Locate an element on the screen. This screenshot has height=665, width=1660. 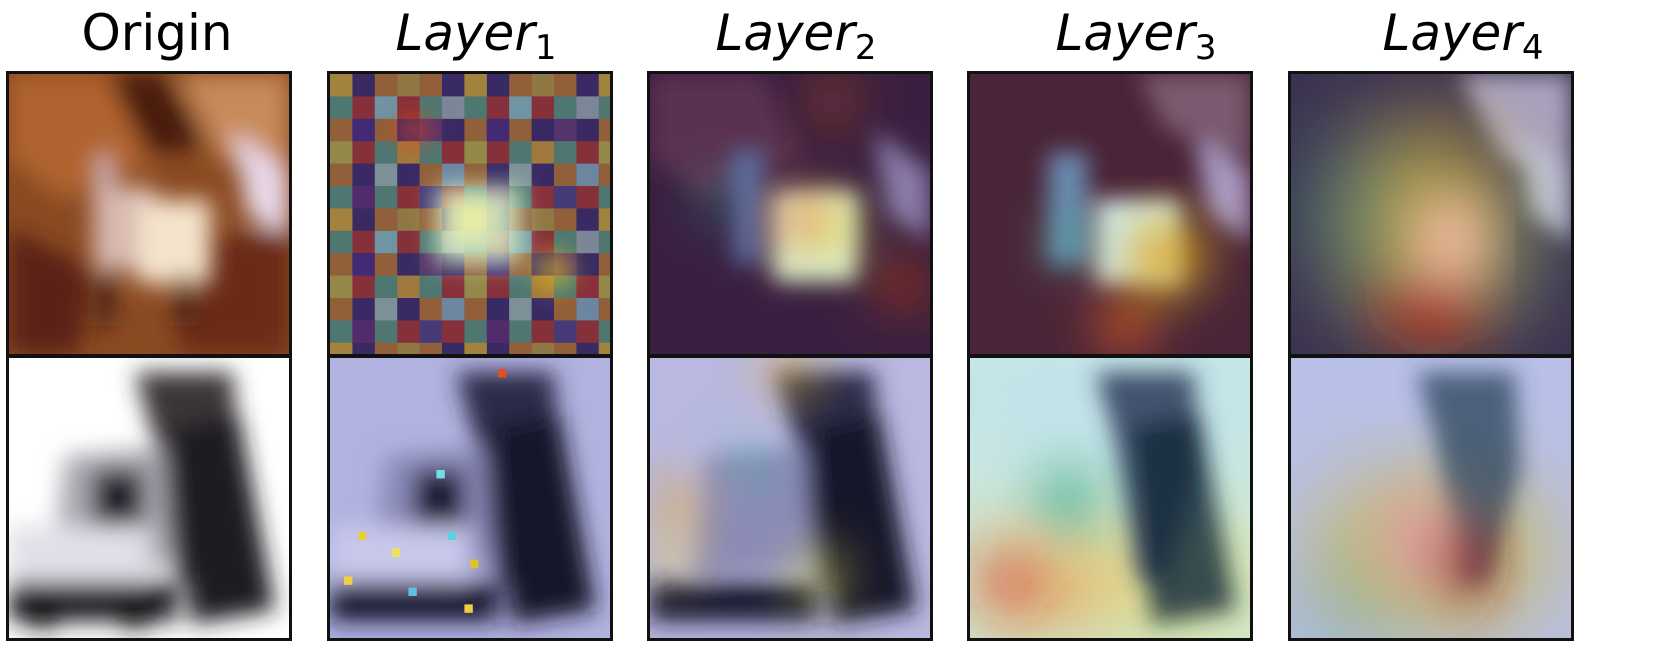
column-title-layer-2: Layer2 is located at coordinates (796, 34).